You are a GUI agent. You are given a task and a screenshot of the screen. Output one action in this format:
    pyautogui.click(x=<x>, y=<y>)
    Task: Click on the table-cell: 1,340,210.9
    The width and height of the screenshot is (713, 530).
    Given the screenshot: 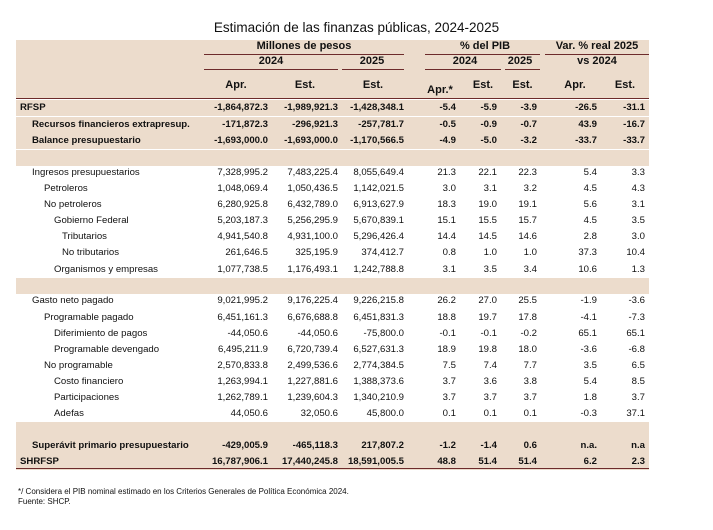 What is the action you would take?
    pyautogui.click(x=378, y=397)
    